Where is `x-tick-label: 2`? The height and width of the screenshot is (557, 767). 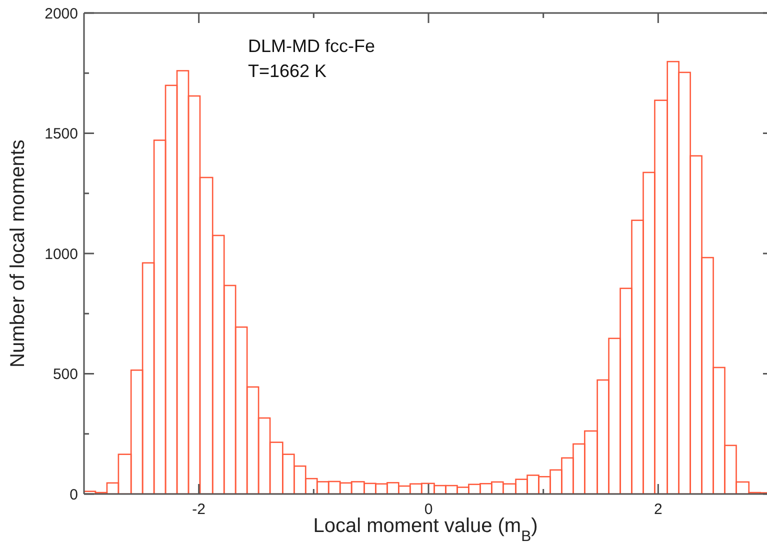 x-tick-label: 2 is located at coordinates (658, 509).